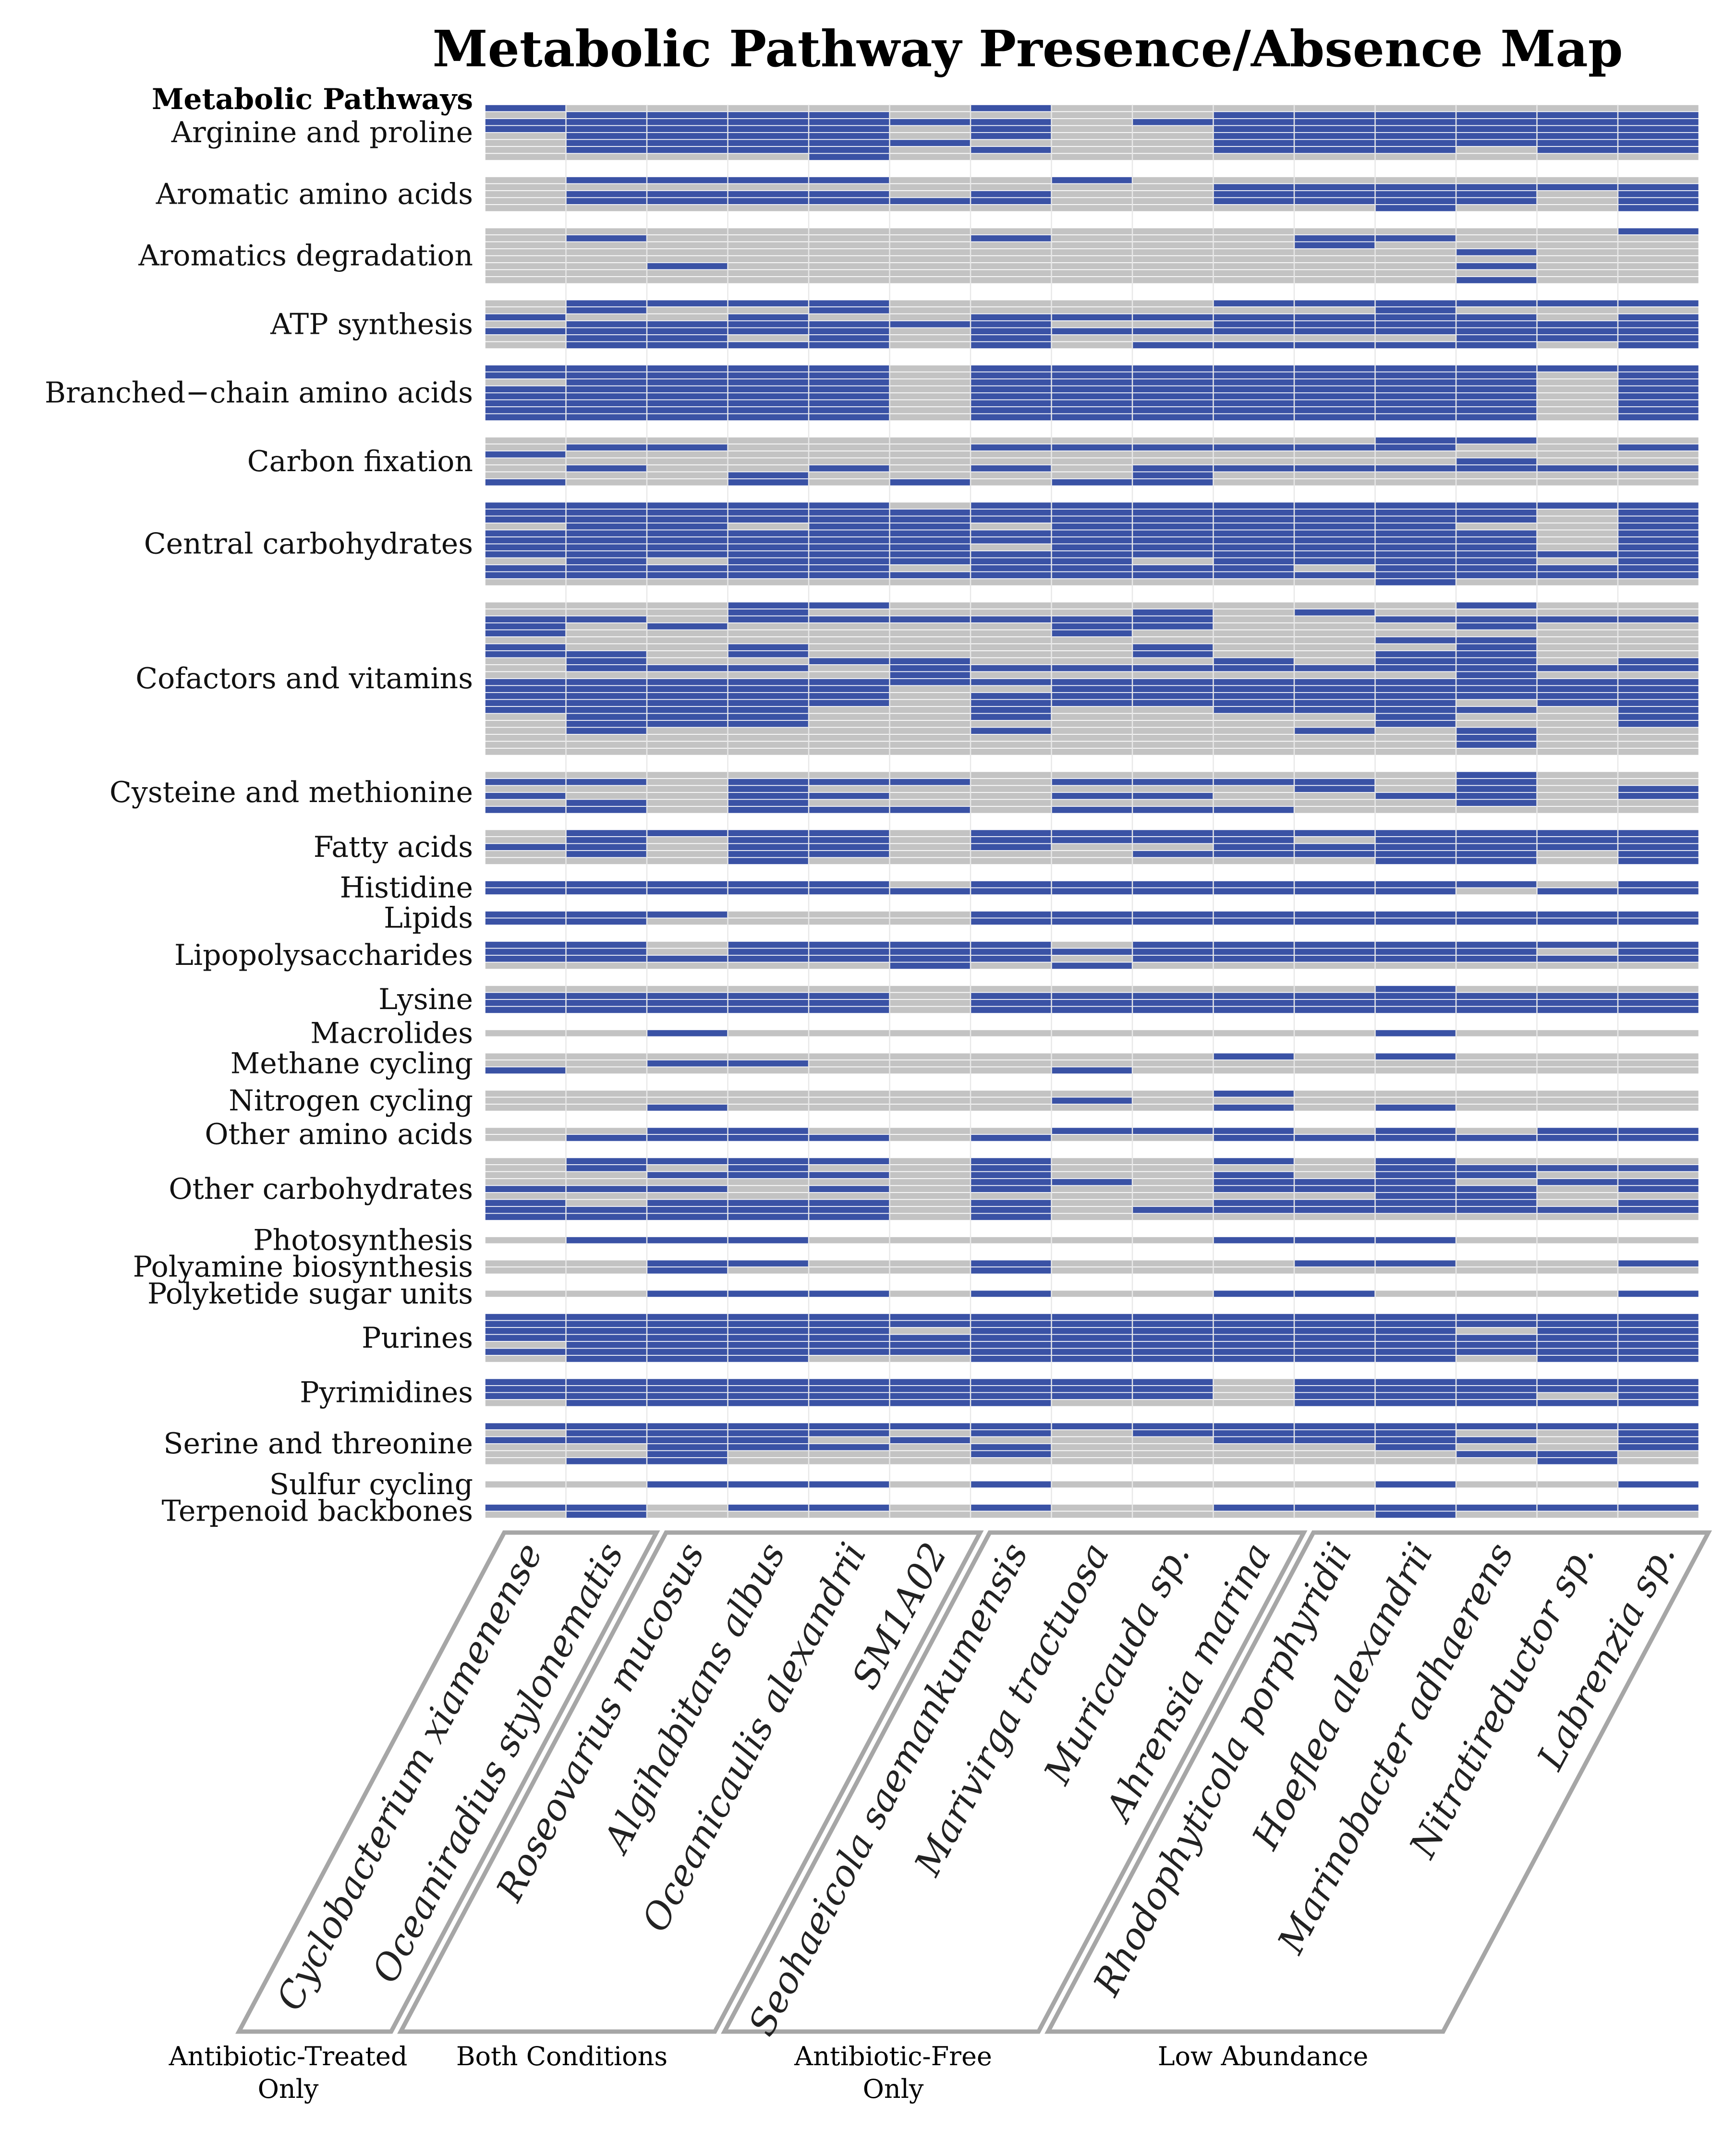  I want to click on cell-fatty-acids-r2-c8, so click(1173, 847).